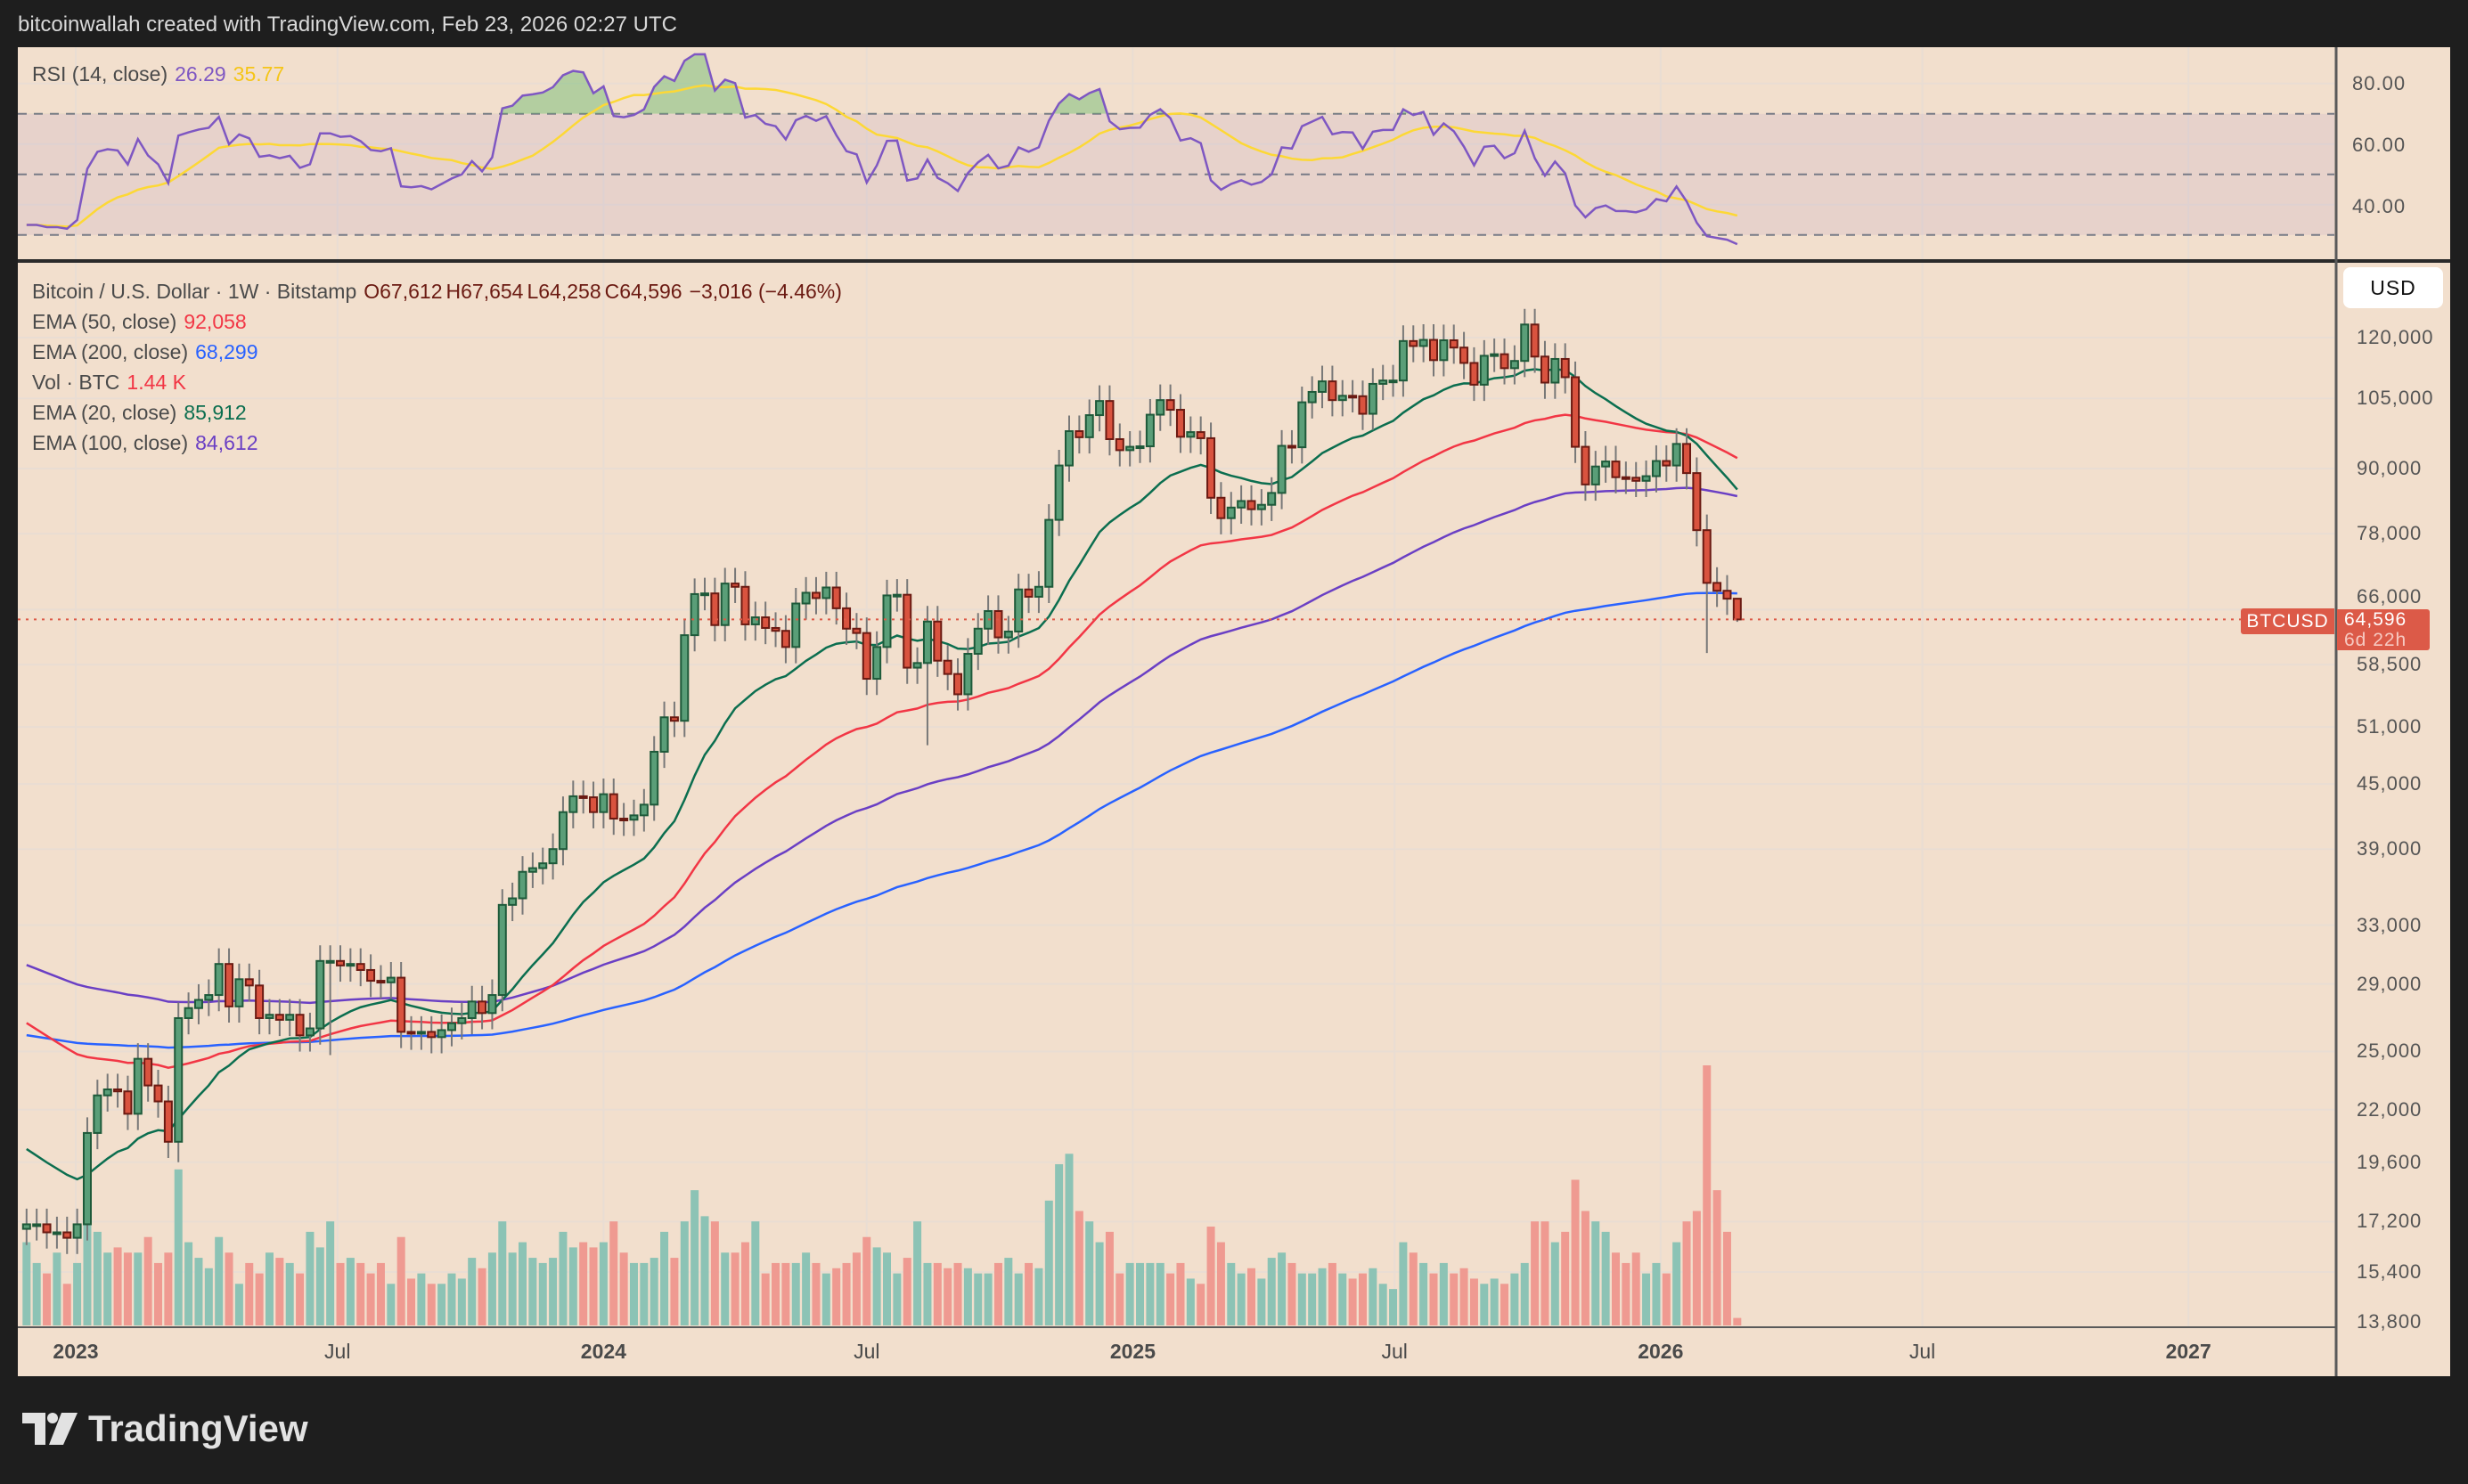 This screenshot has width=2468, height=1484. I want to click on time-axis-label: 2026, so click(1661, 1351).